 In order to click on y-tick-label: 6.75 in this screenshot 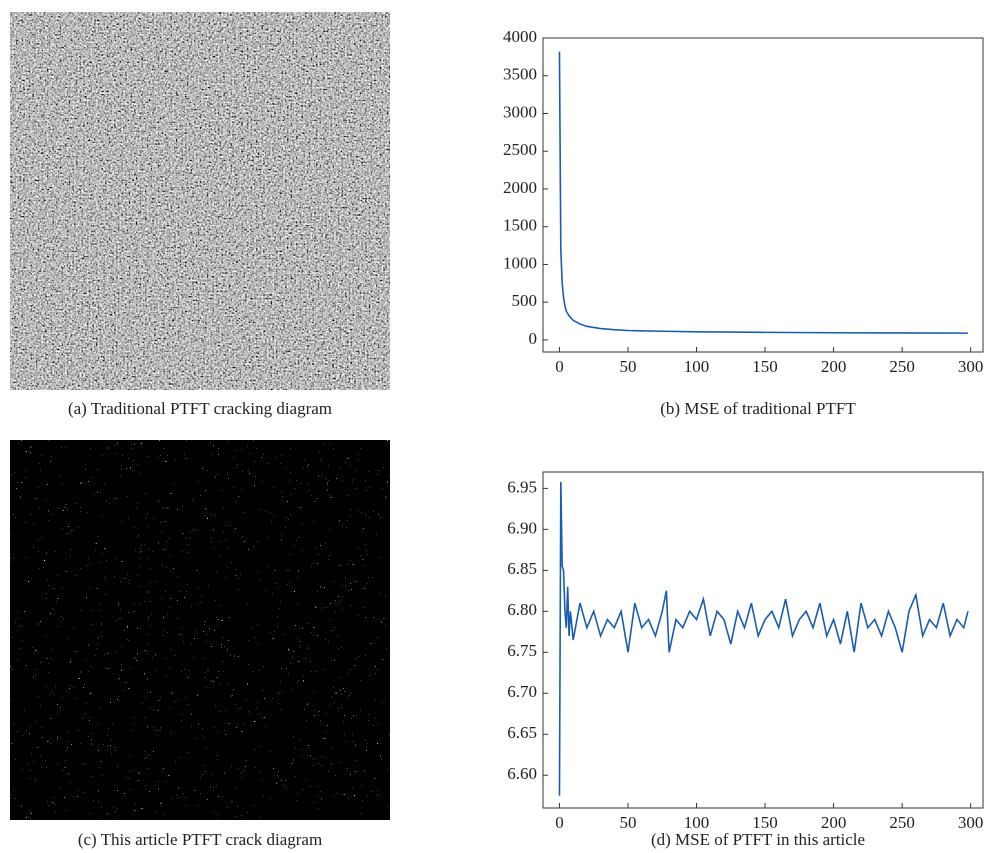, I will do `click(522, 650)`.